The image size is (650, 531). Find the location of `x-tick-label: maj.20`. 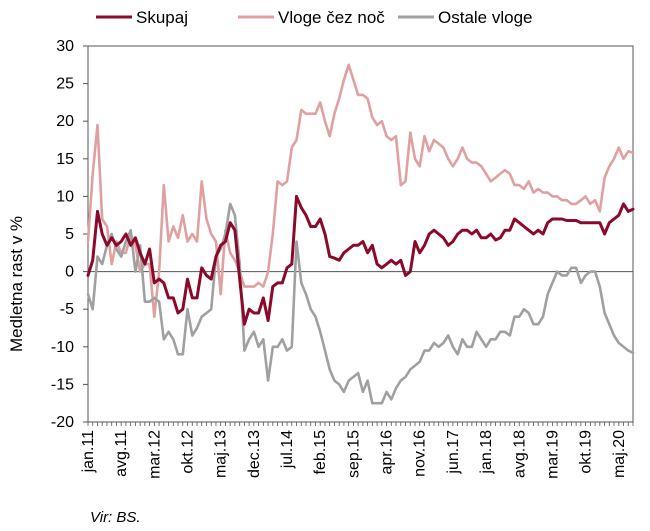

x-tick-label: maj.20 is located at coordinates (619, 454).